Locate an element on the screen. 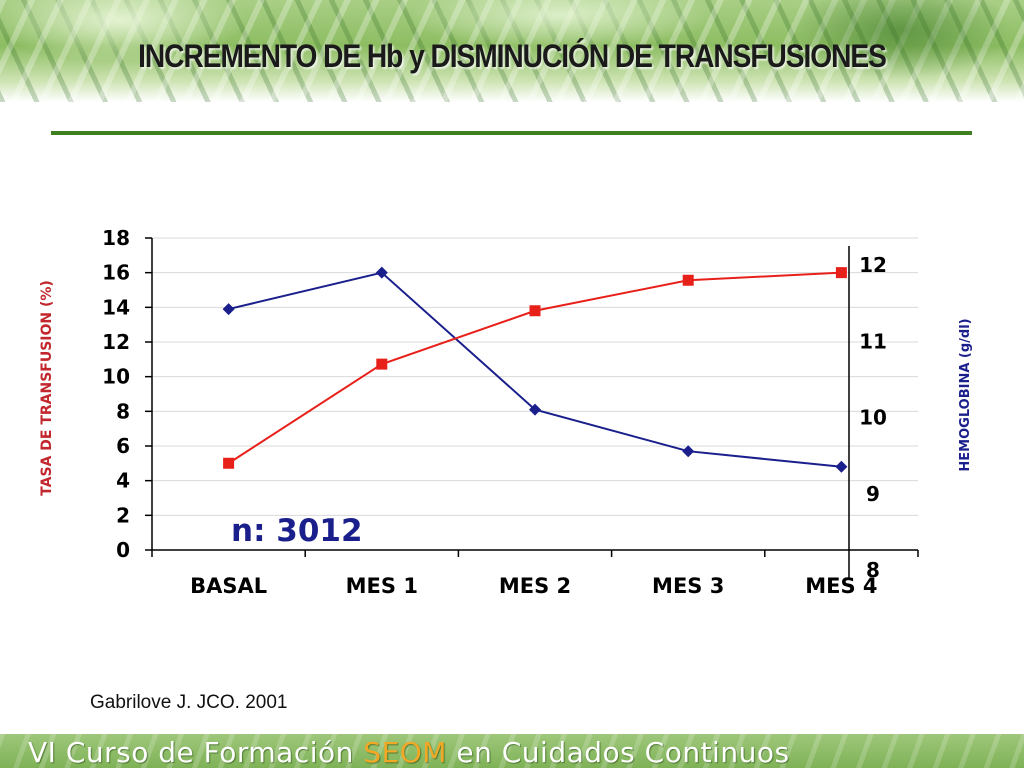 The height and width of the screenshot is (769, 1024). secondary-y-tick-label: 8 is located at coordinates (873, 570).